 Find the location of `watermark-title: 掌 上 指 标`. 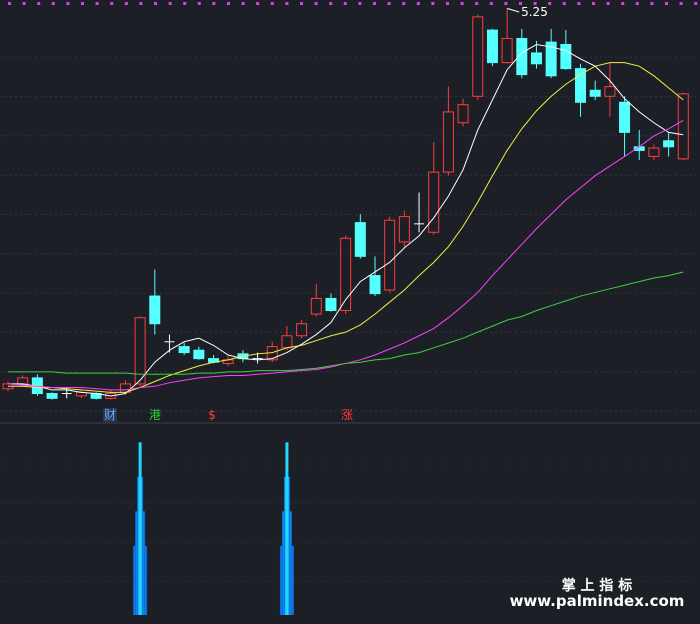

watermark-title: 掌 上 指 标 is located at coordinates (597, 585).